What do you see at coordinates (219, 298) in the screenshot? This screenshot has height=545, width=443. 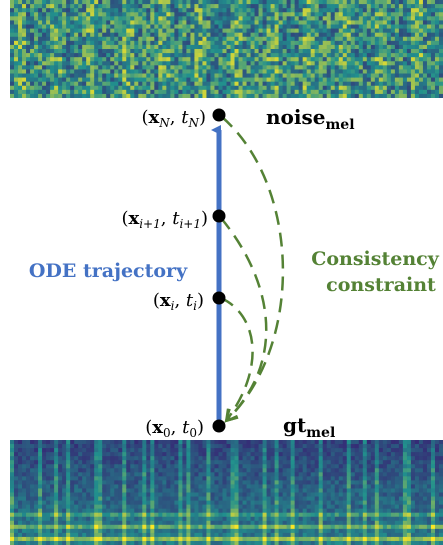 I see `node-xi` at bounding box center [219, 298].